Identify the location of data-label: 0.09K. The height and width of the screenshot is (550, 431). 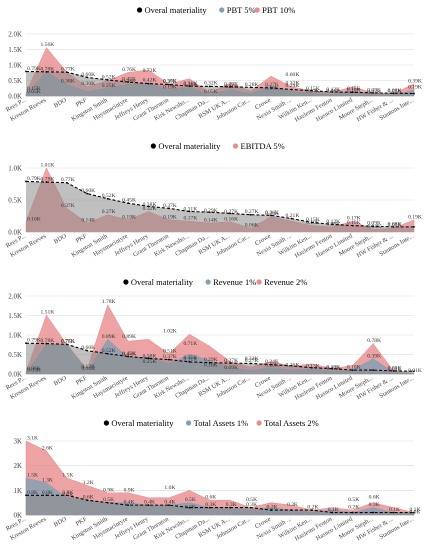
(231, 368).